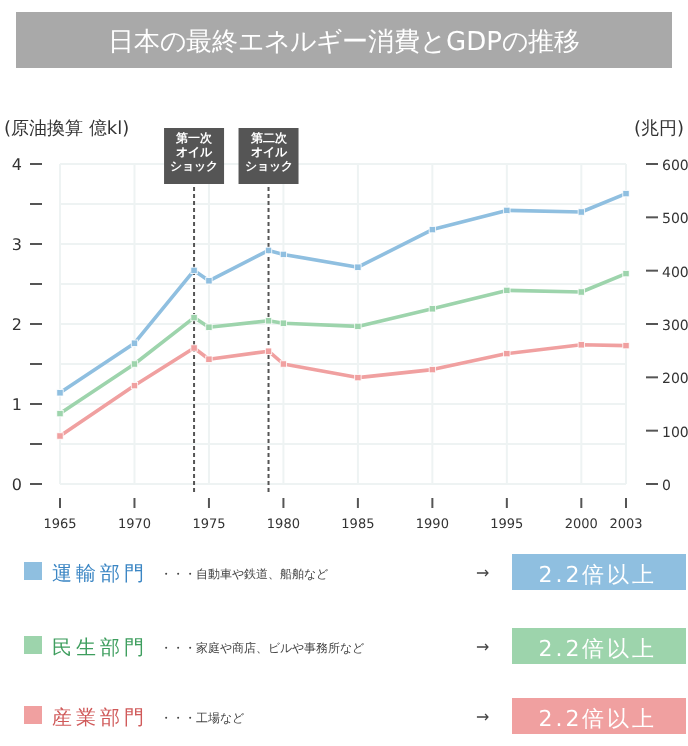  Describe the element at coordinates (16, 485) in the screenshot. I see `y-tick-label: 0` at that location.